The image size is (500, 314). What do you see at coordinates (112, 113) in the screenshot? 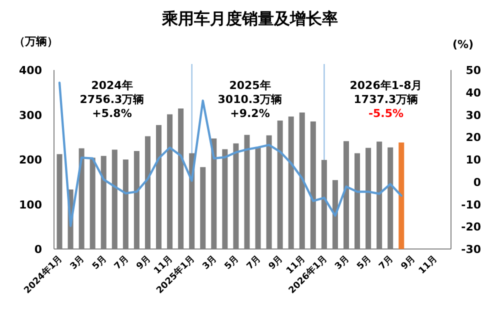
I see `annotation: +5.8%` at bounding box center [112, 113].